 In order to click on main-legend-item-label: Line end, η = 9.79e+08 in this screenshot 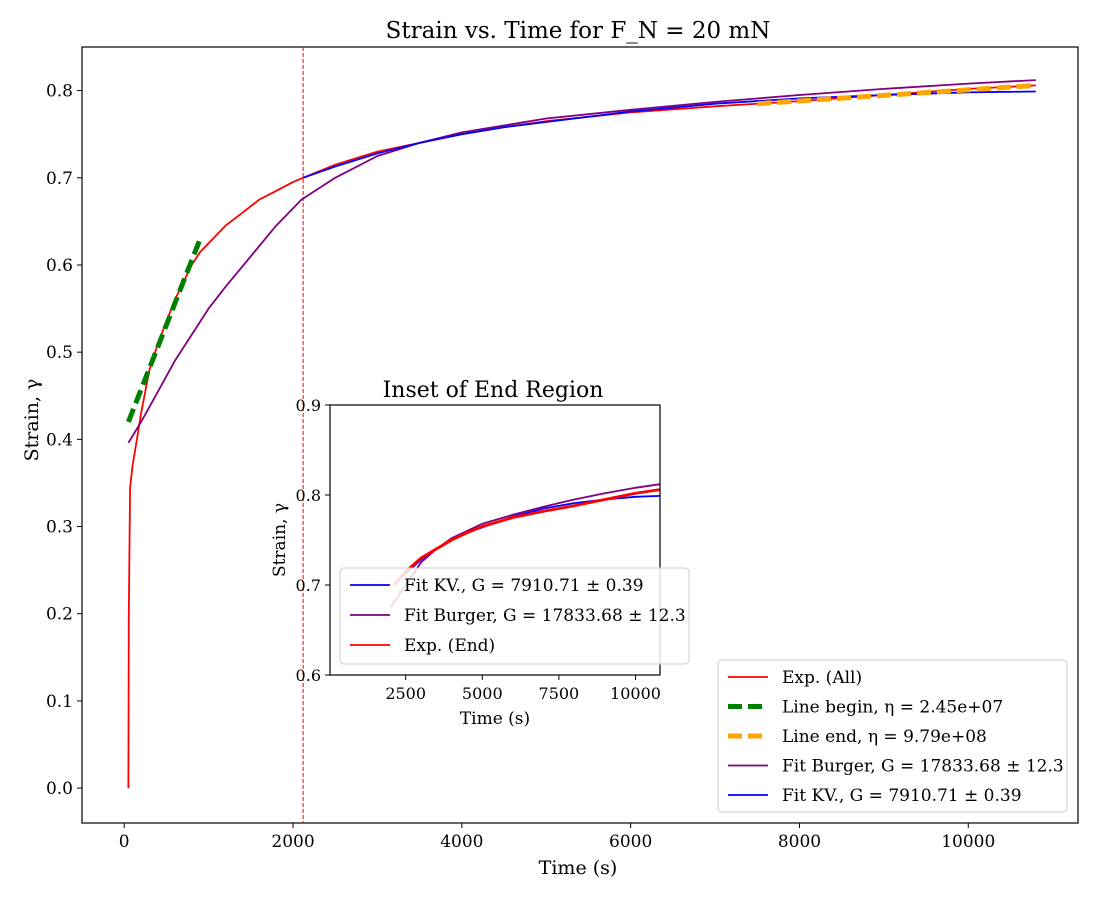, I will do `click(884, 737)`.